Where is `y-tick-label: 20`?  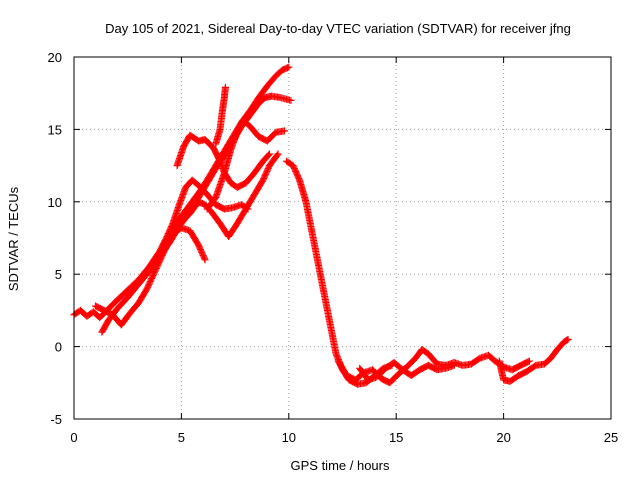 y-tick-label: 20 is located at coordinates (55, 57).